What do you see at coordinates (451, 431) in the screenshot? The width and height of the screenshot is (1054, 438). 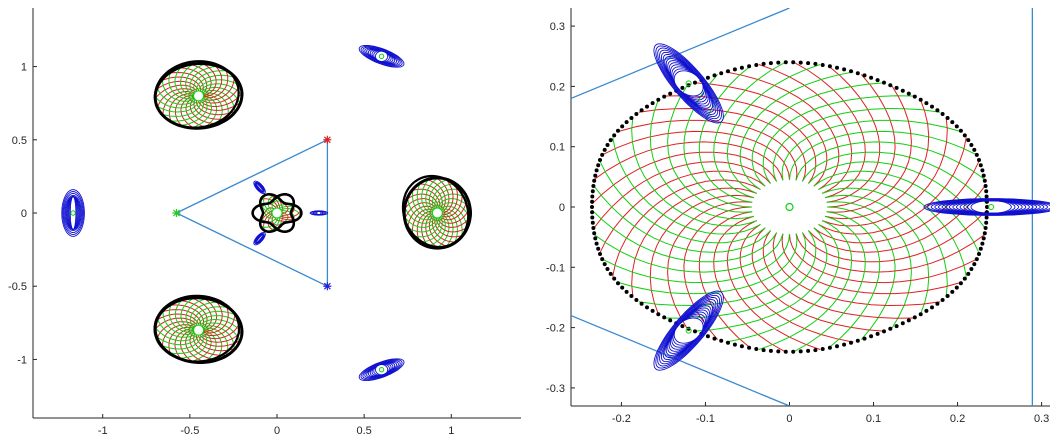 I see `x-tick-label: 1` at bounding box center [451, 431].